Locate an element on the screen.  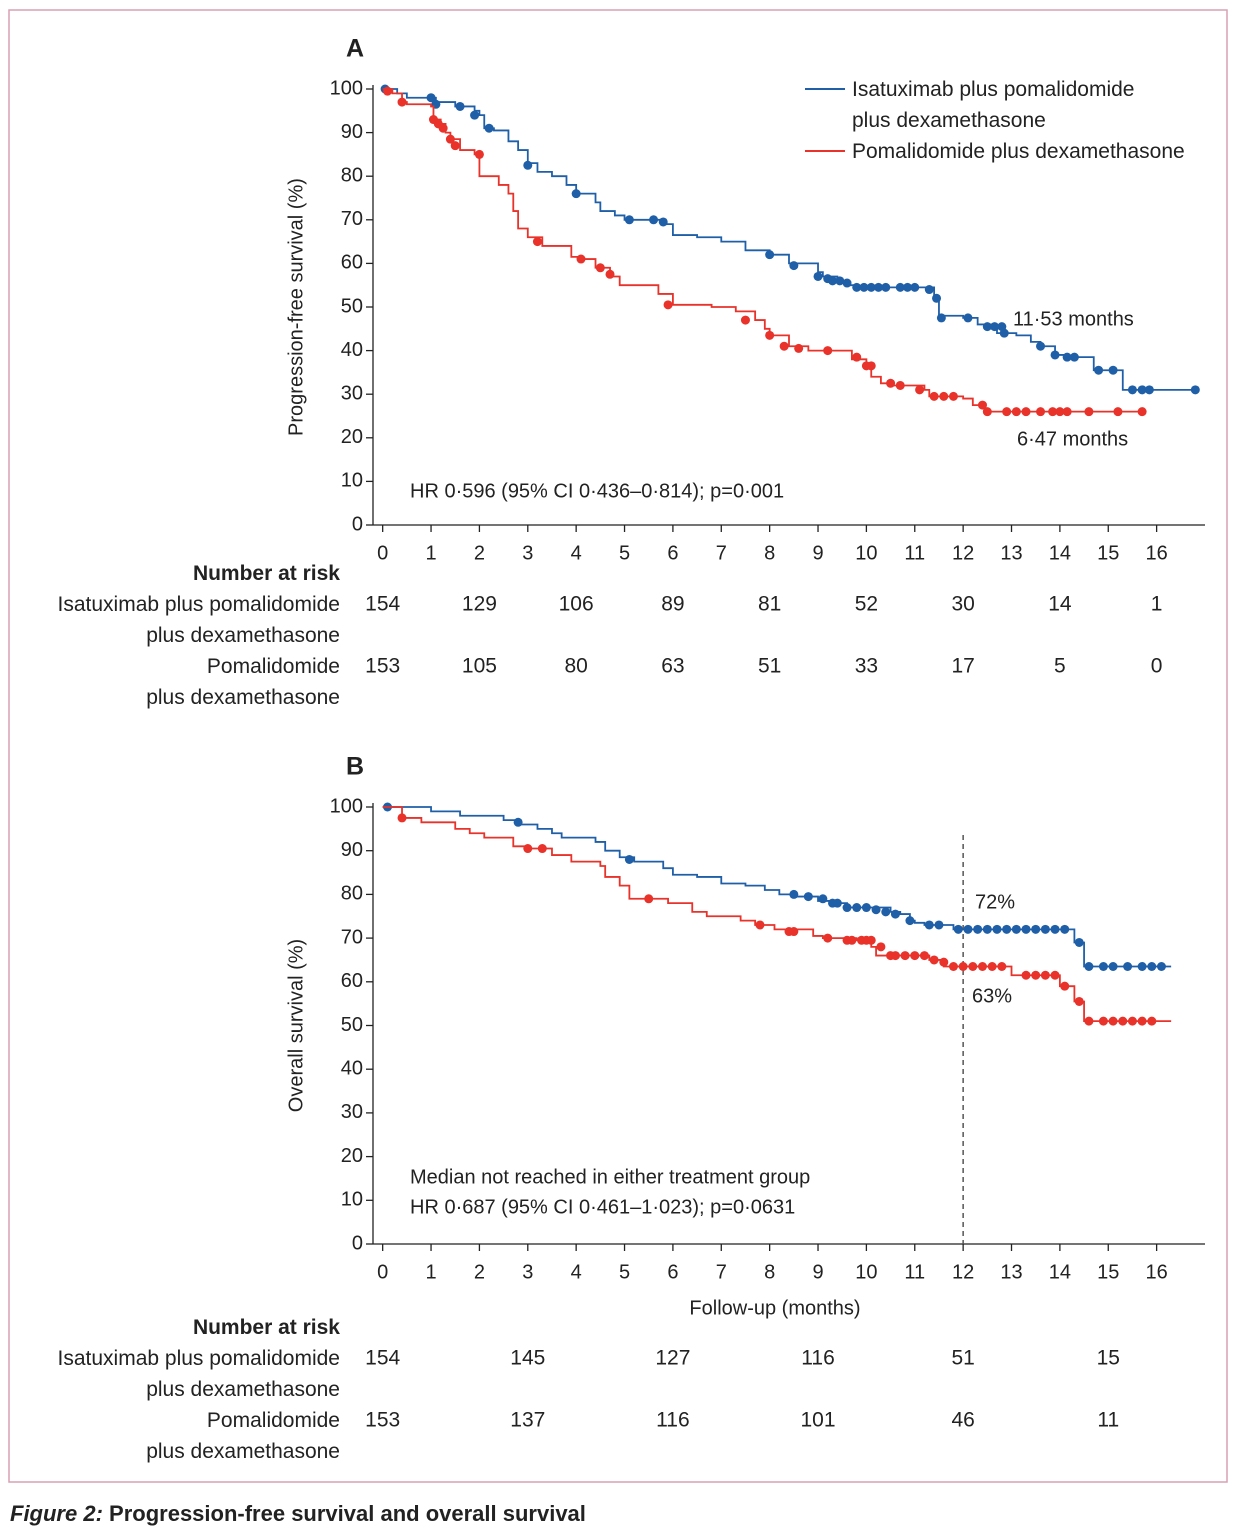
x-tick-label: 3 is located at coordinates (527, 1272).